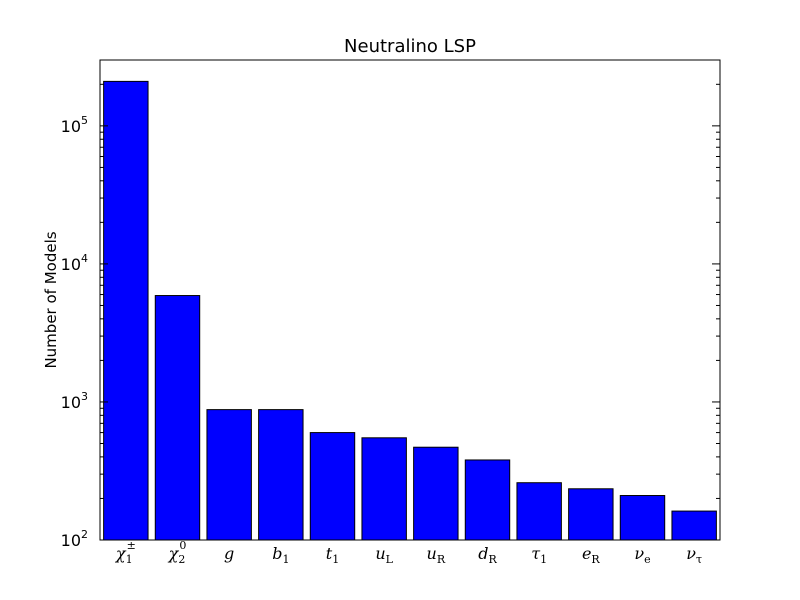 The image size is (800, 600). Describe the element at coordinates (177, 552) in the screenshot. I see `x-tick-label: χ20` at that location.